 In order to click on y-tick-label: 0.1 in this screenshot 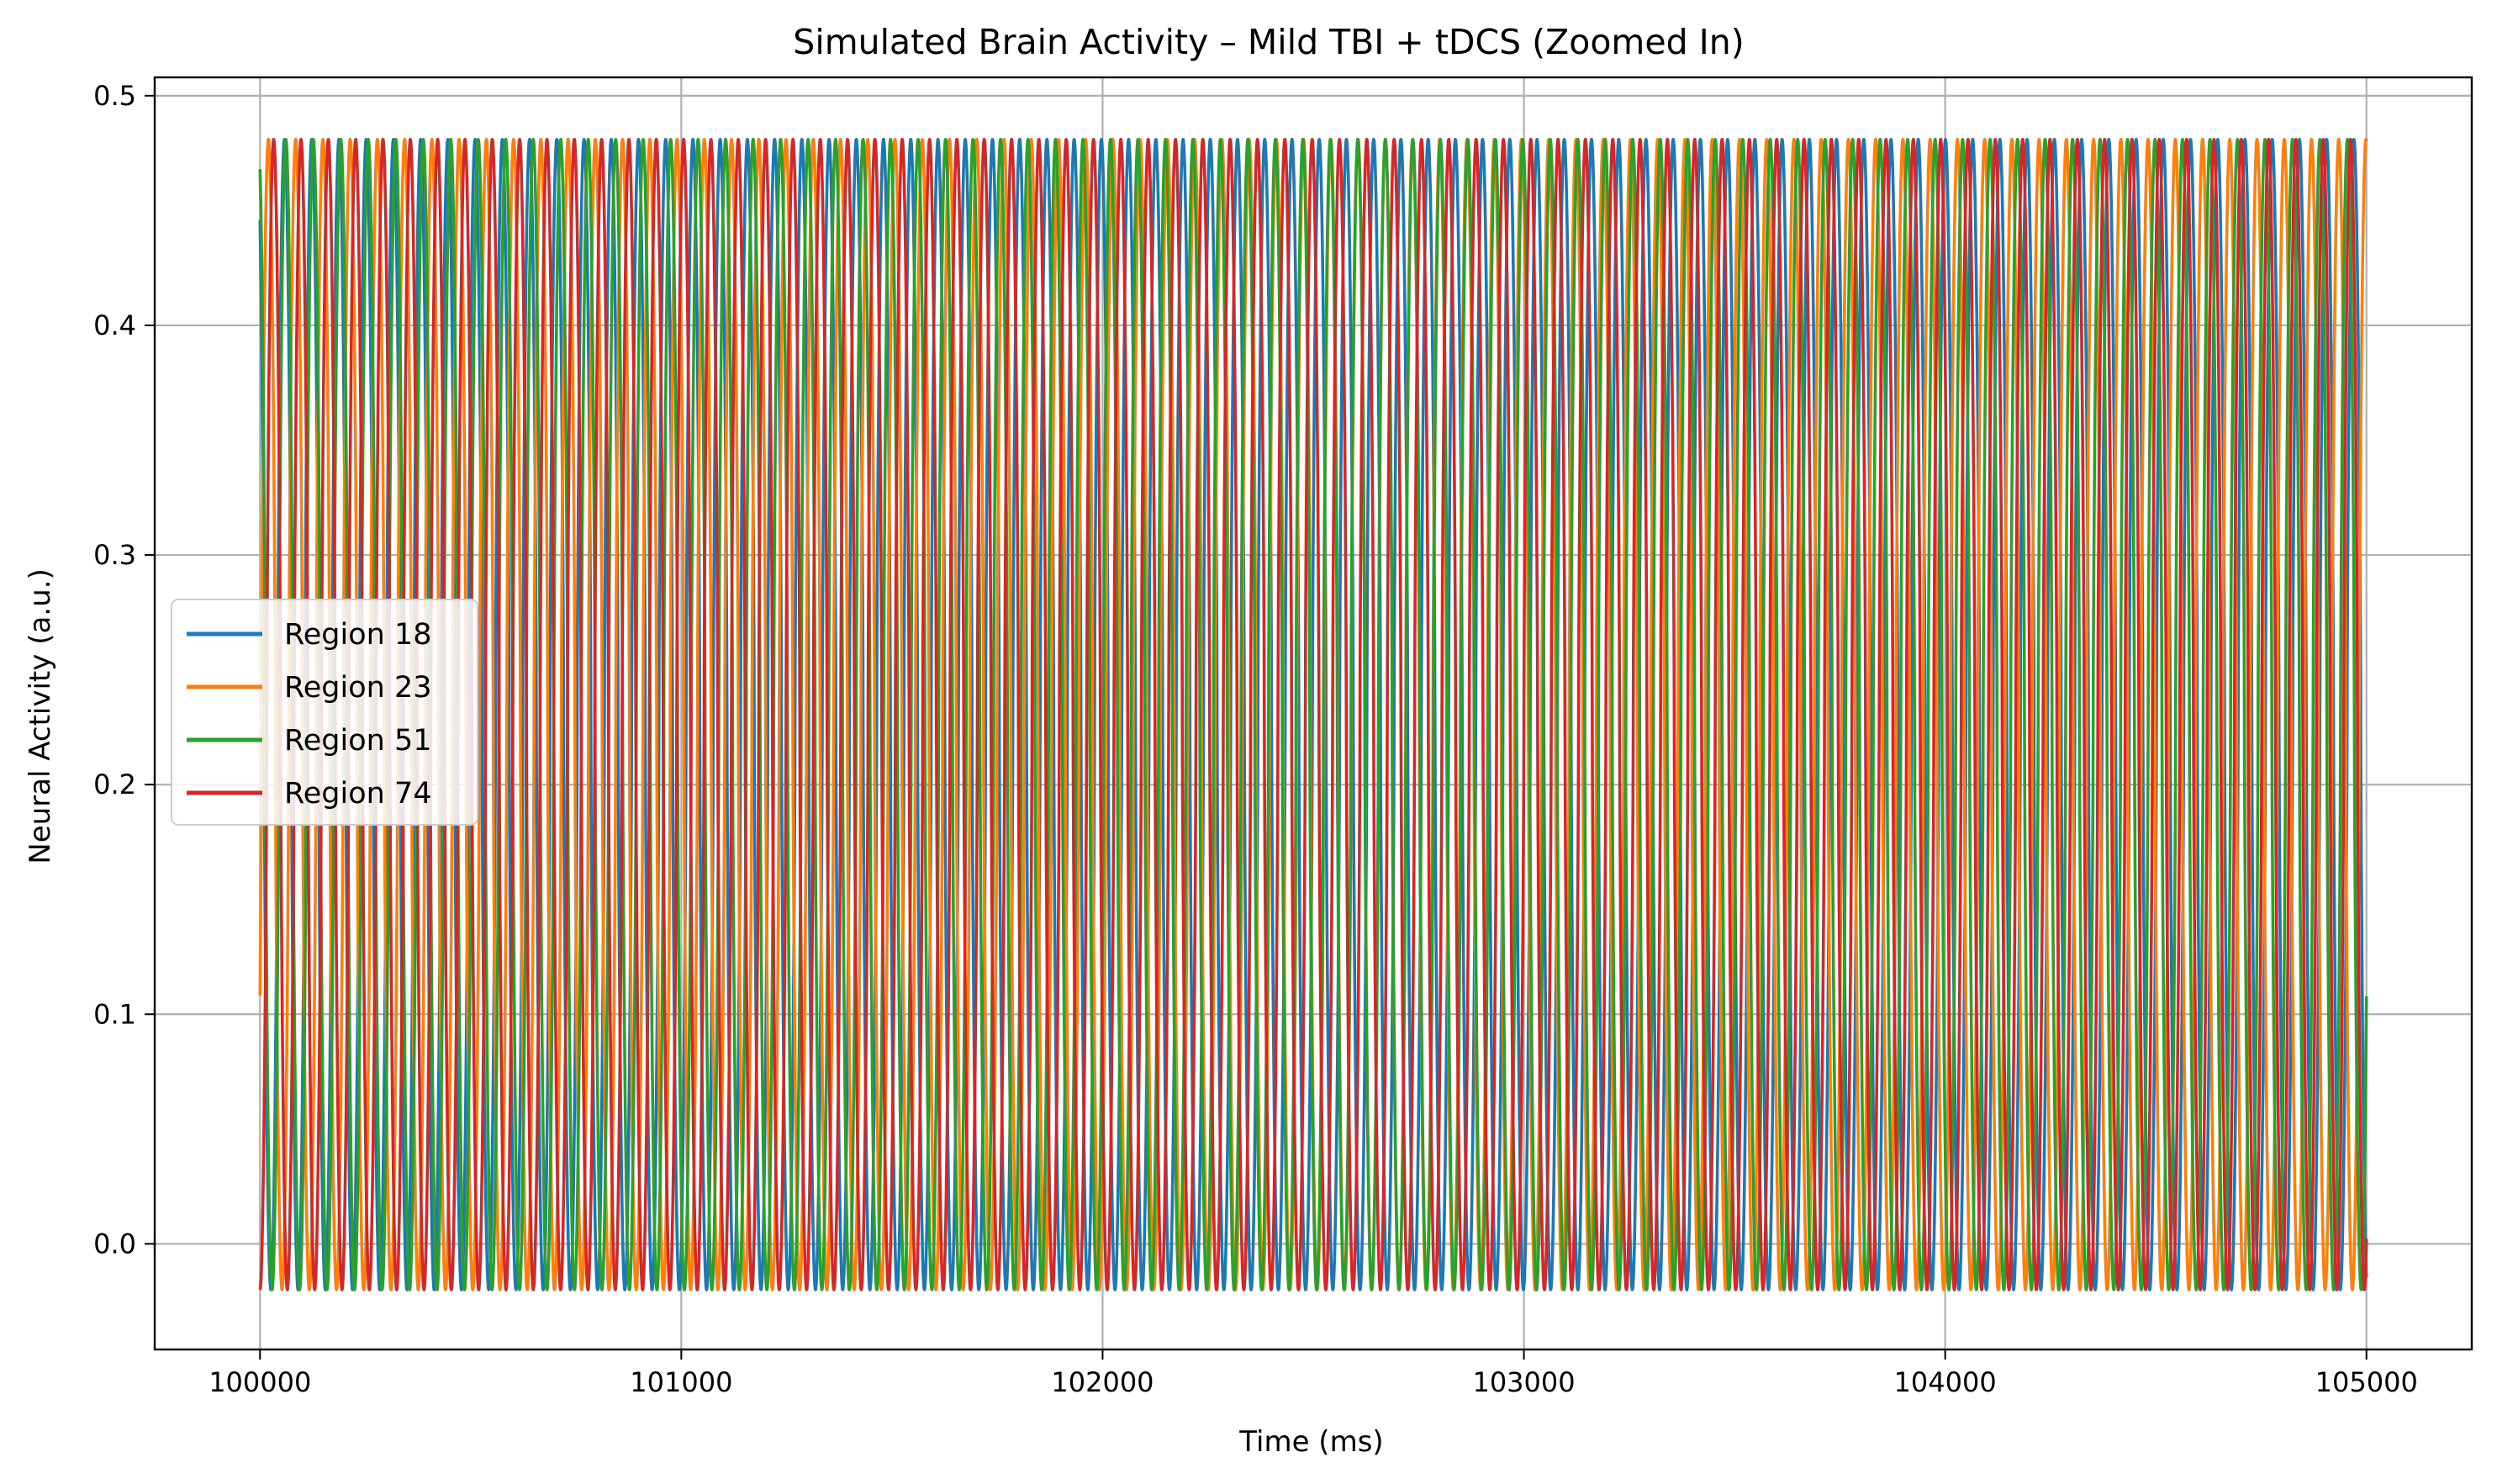, I will do `click(114, 1014)`.